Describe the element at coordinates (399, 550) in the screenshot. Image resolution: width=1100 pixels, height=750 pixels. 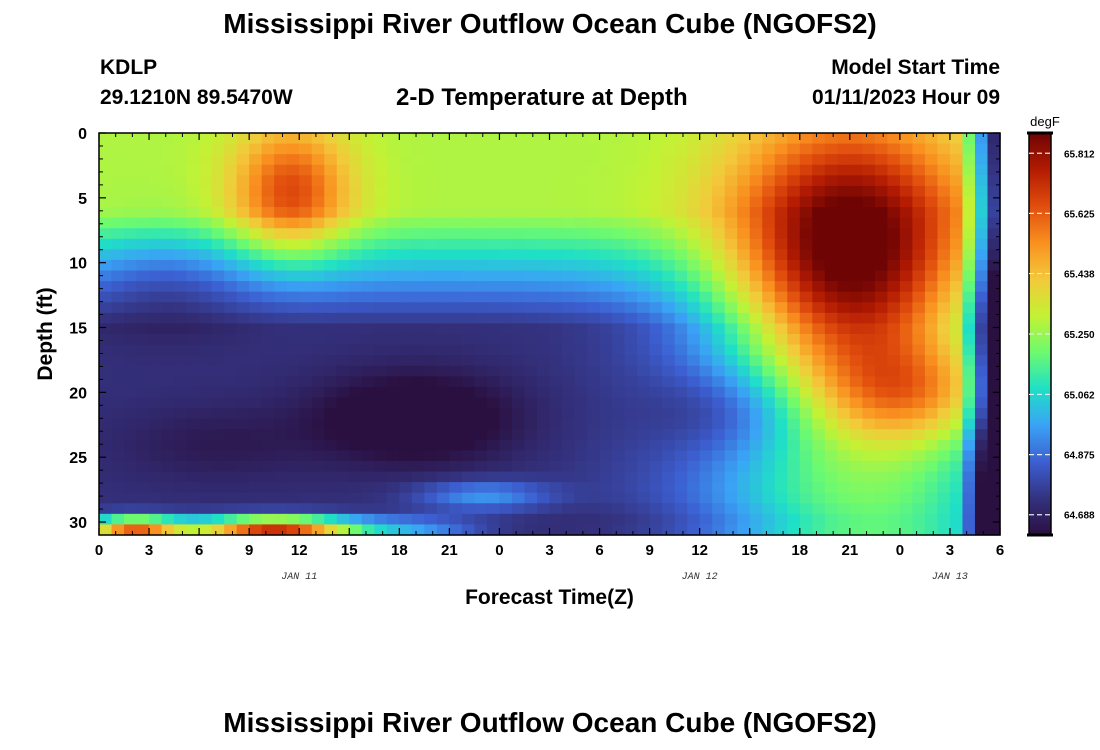
I see `x-tick-label: 18` at that location.